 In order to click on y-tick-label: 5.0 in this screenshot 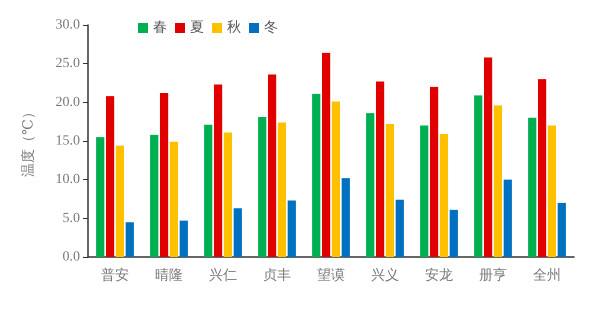, I will do `click(71, 218)`.